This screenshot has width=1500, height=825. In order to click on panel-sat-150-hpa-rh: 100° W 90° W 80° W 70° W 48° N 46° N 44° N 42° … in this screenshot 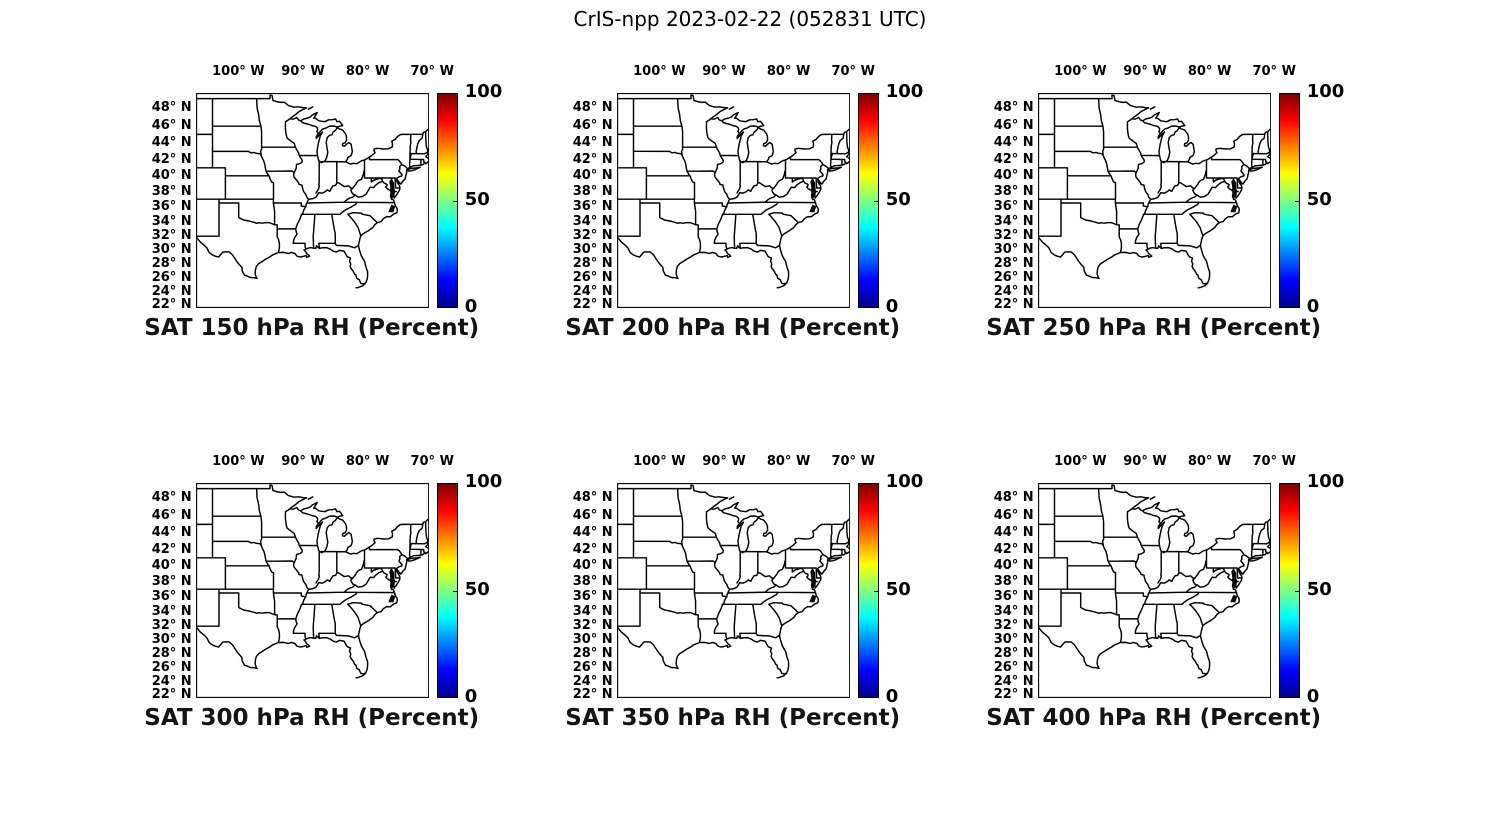, I will do `click(326, 207)`.